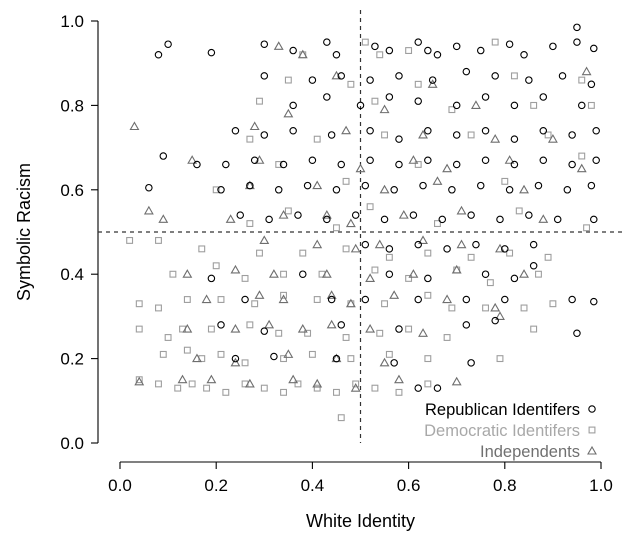 The width and height of the screenshot is (629, 533). I want to click on y-ticks: 0.0 0.2 0.4 0.6 0.8 1.0, so click(79, 232).